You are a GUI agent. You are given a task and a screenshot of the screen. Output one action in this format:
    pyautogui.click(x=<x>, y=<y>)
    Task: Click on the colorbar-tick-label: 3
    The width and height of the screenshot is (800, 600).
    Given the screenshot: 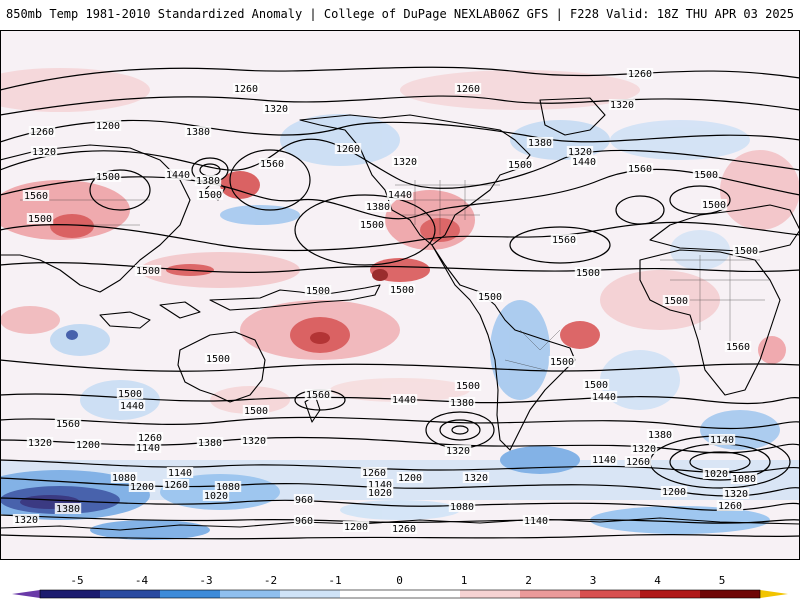 What is the action you would take?
    pyautogui.click(x=593, y=580)
    